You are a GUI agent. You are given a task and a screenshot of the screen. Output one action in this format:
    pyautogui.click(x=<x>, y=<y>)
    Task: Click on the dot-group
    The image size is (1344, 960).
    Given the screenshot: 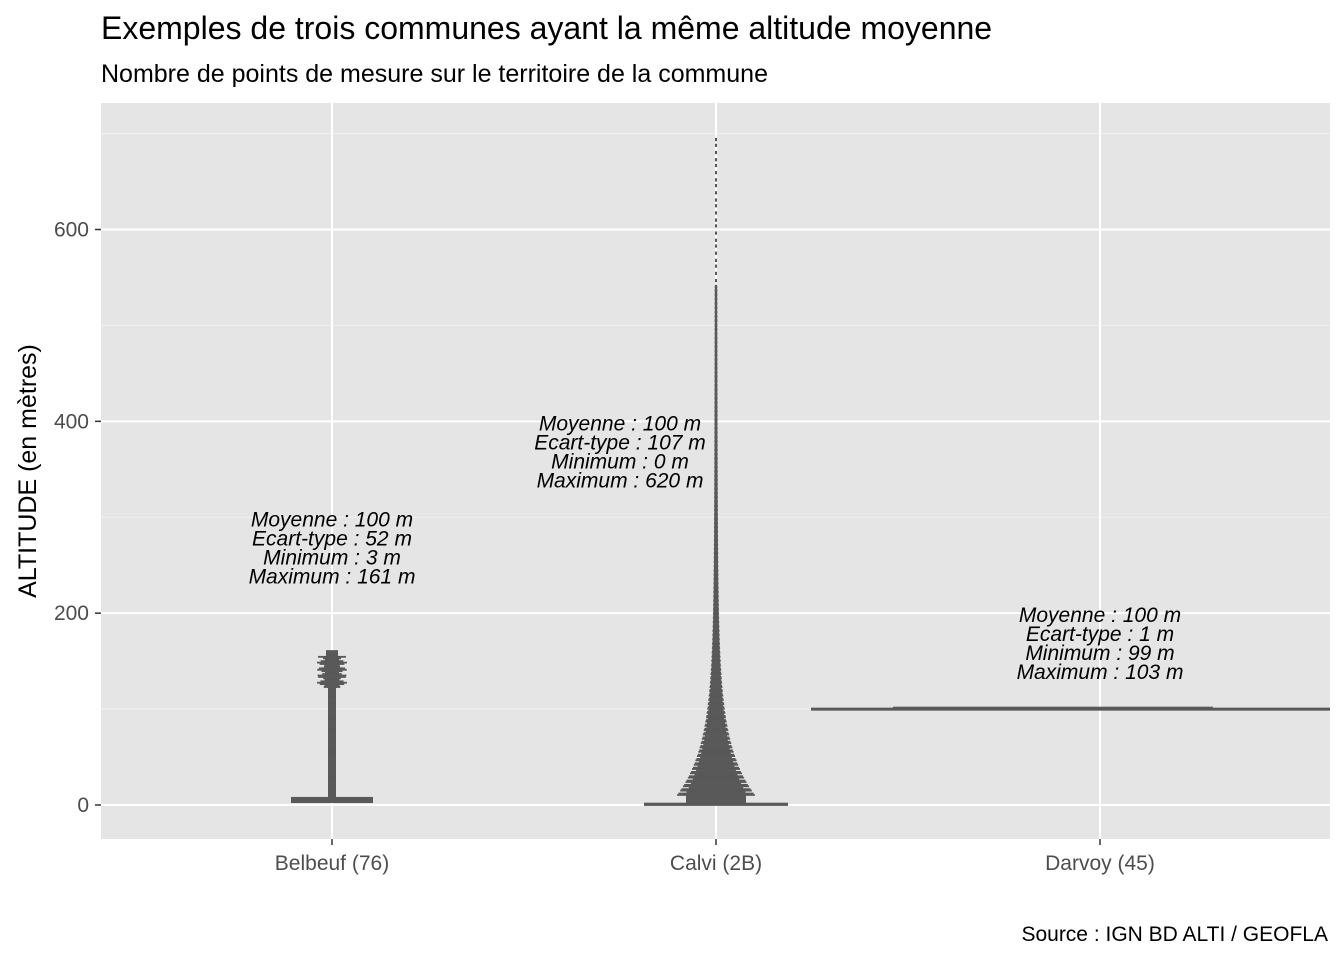 What is the action you would take?
    pyautogui.click(x=716, y=471)
    